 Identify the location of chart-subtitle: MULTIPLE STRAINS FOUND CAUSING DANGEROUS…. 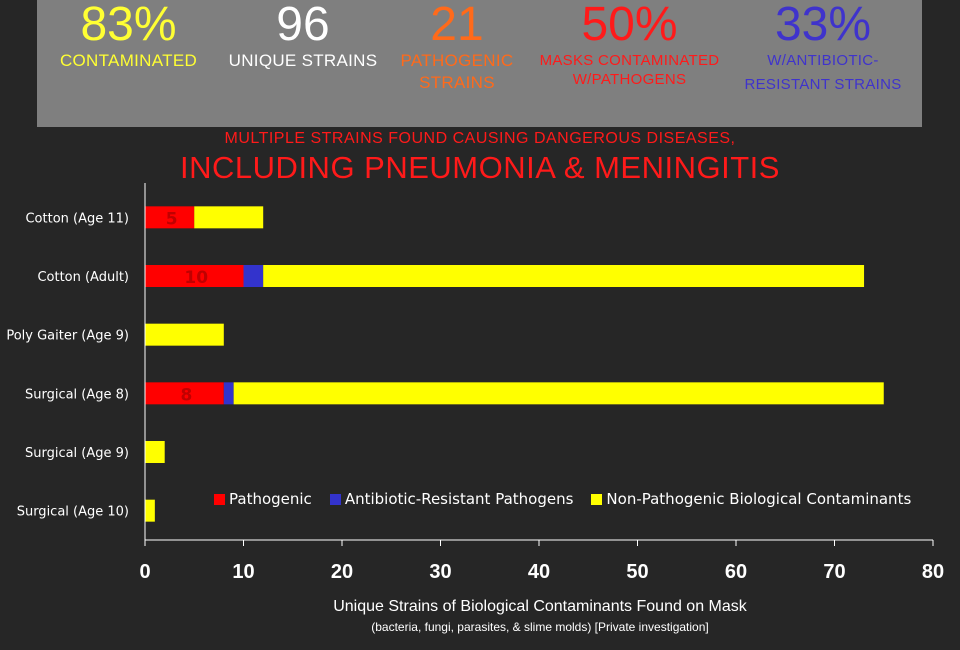
(480, 138).